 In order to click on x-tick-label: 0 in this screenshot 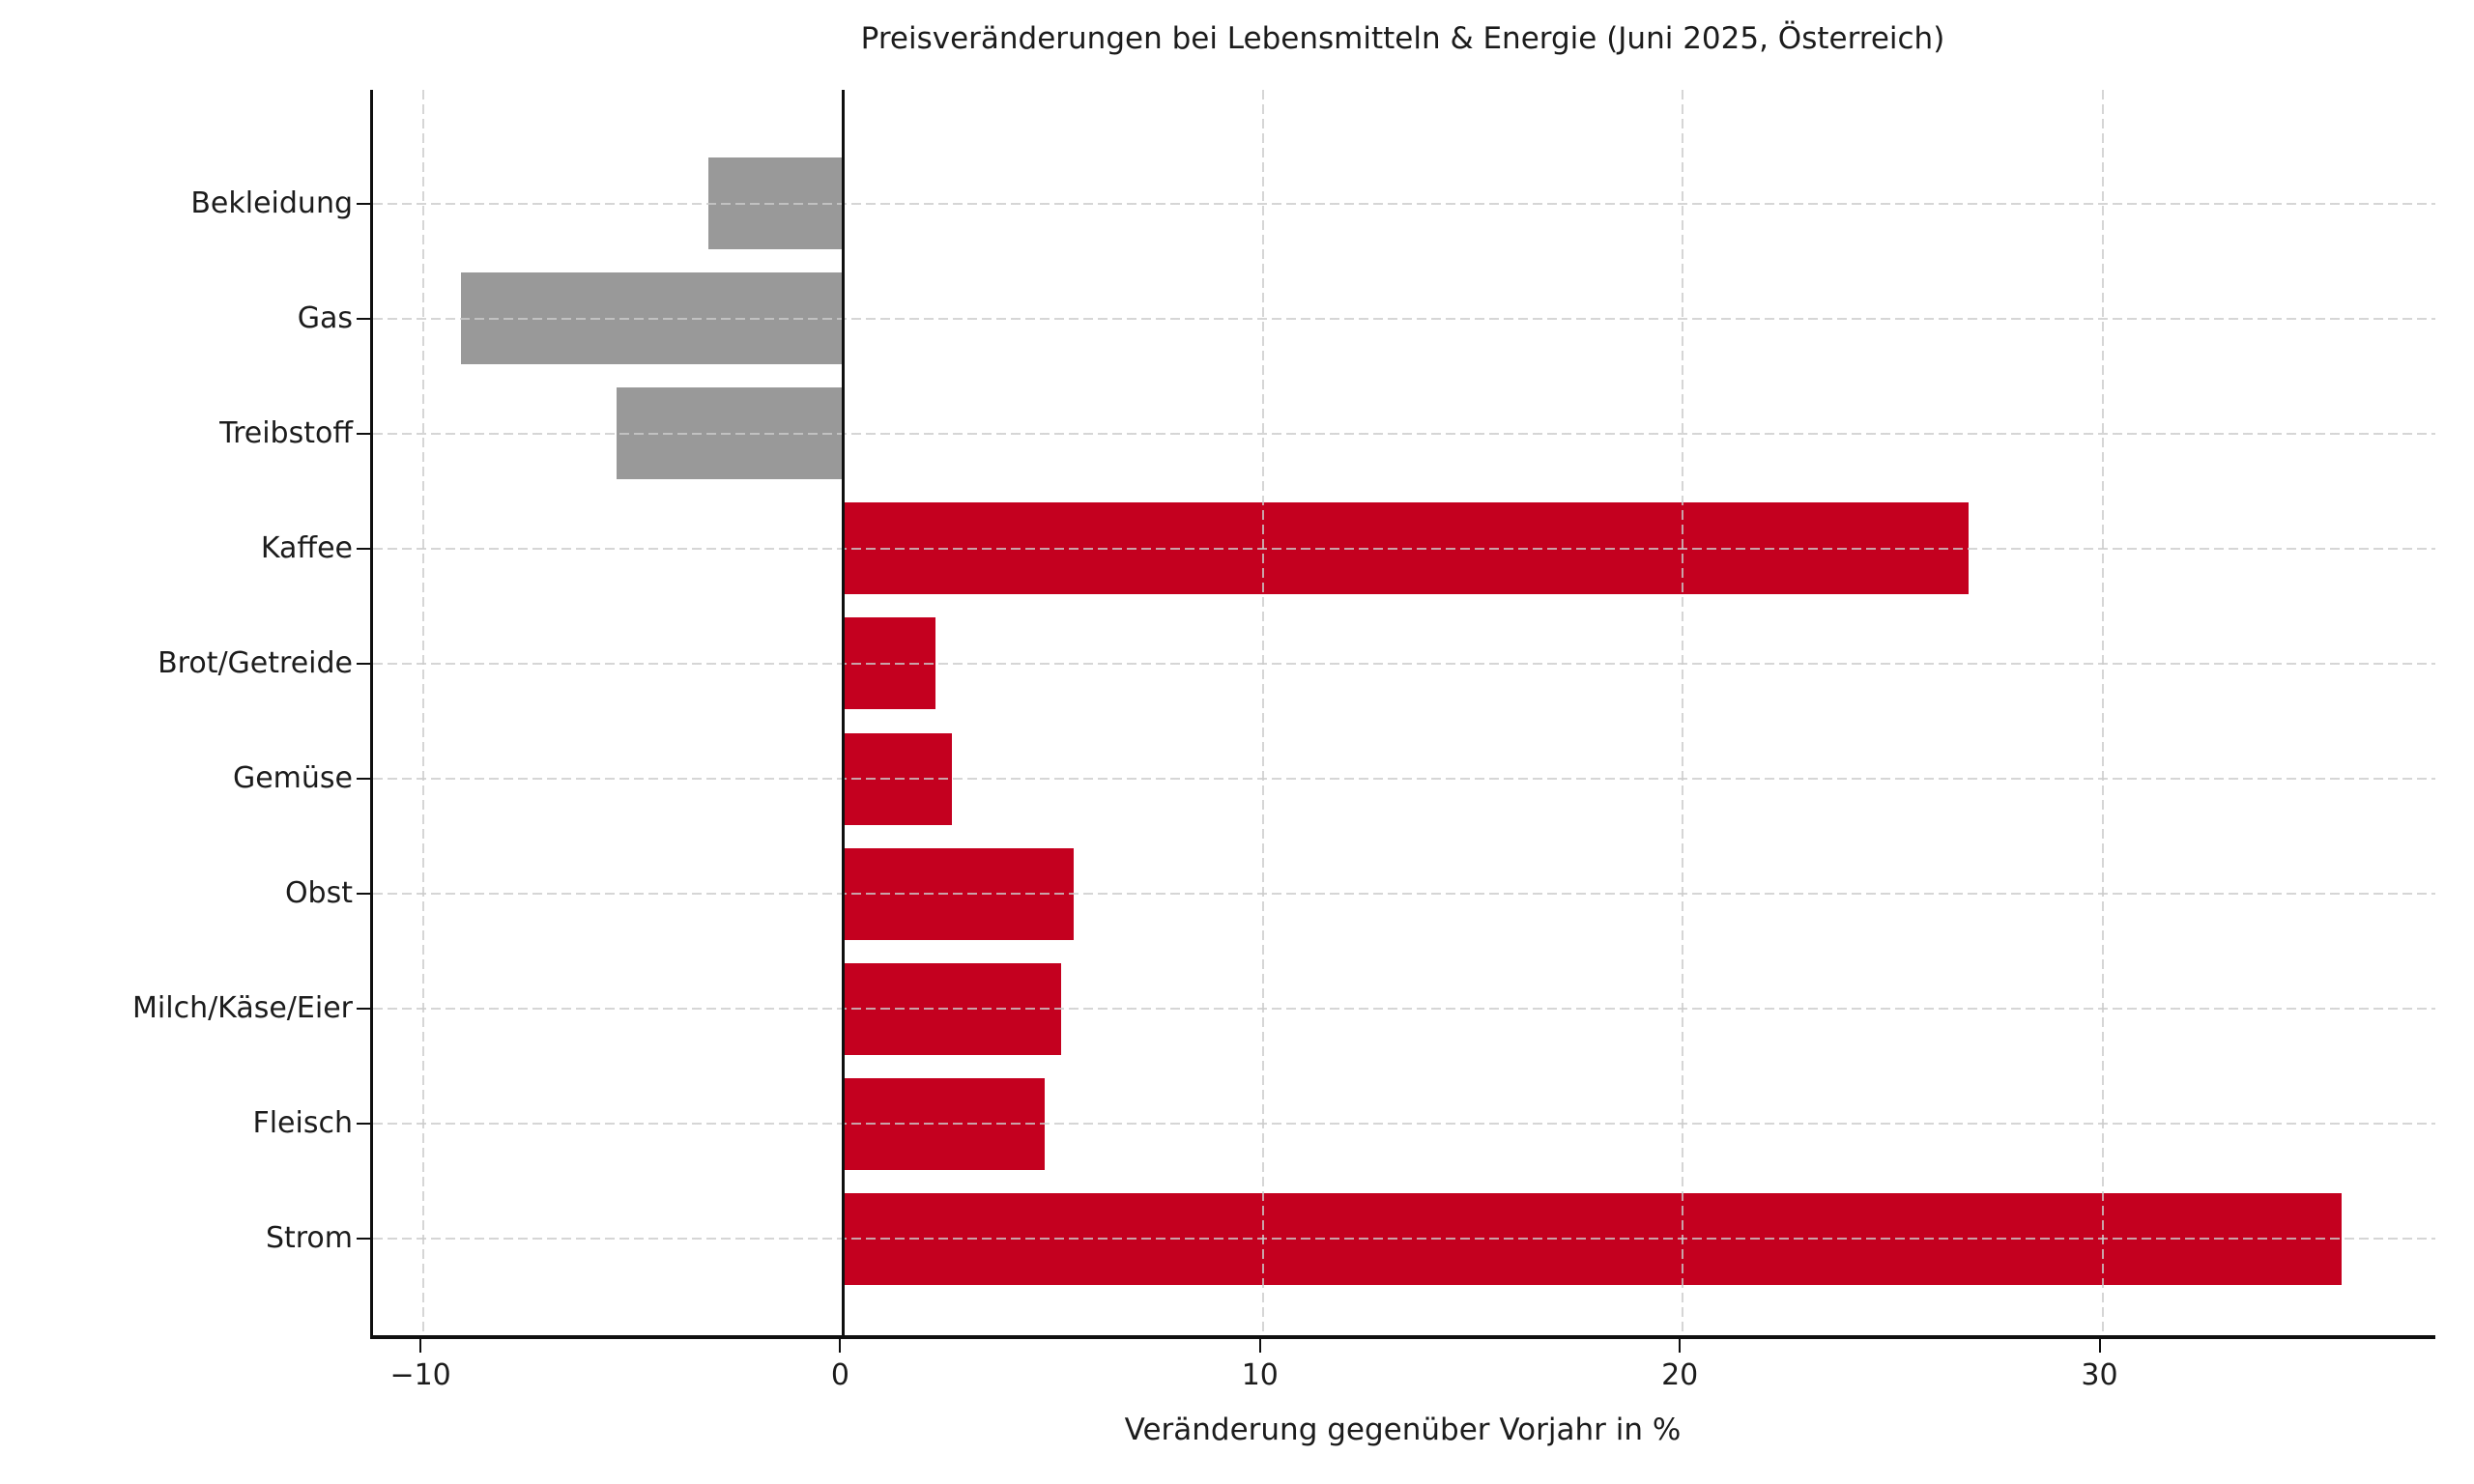, I will do `click(840, 1375)`.